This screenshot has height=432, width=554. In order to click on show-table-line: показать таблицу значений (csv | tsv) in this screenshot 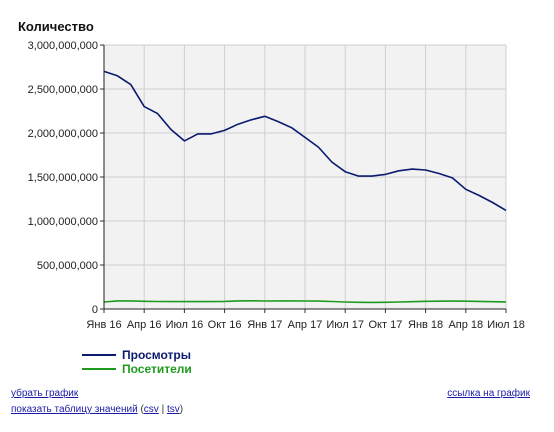, I will do `click(97, 409)`.